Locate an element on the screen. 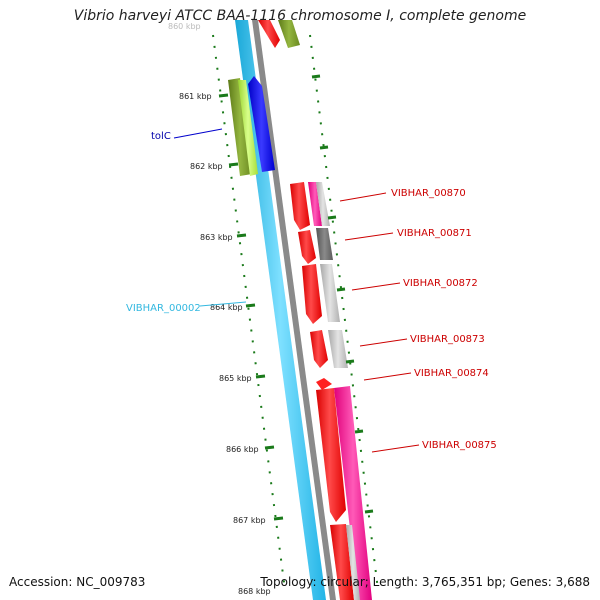  gene-vibhar-00870-grey is located at coordinates (323, 204).